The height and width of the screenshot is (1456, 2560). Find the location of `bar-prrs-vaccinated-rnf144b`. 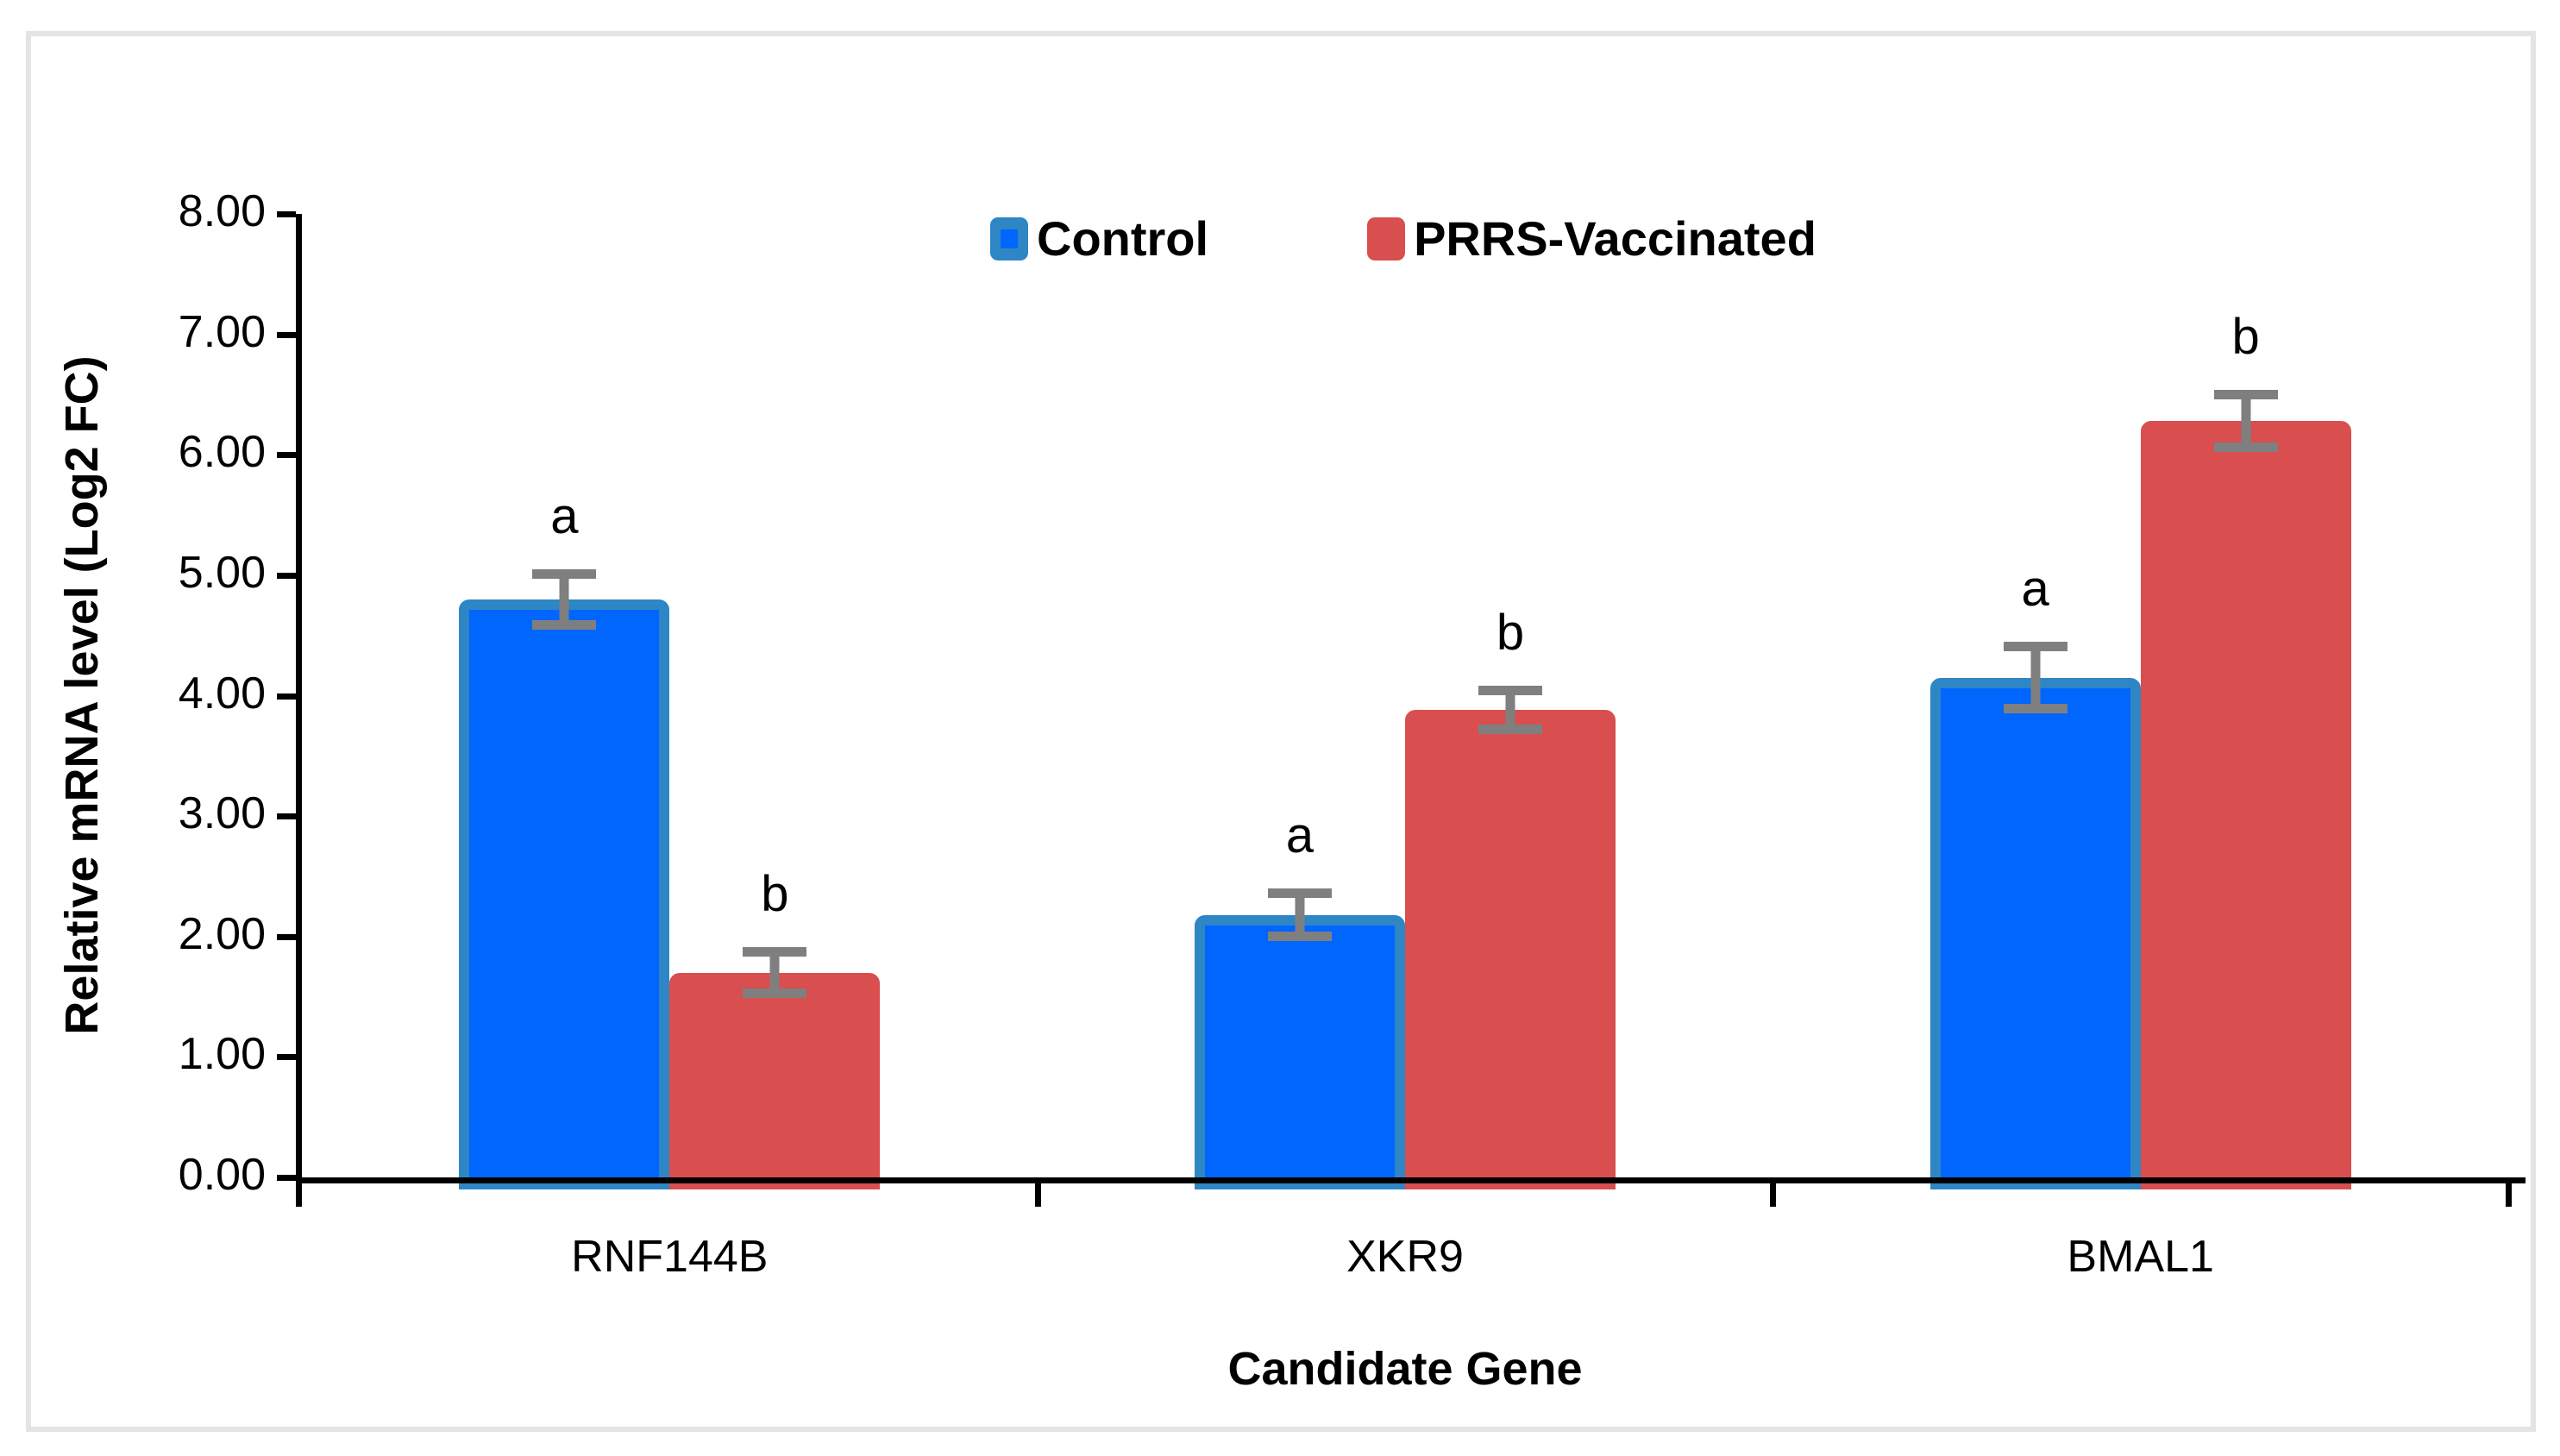

bar-prrs-vaccinated-rnf144b is located at coordinates (775, 1080).